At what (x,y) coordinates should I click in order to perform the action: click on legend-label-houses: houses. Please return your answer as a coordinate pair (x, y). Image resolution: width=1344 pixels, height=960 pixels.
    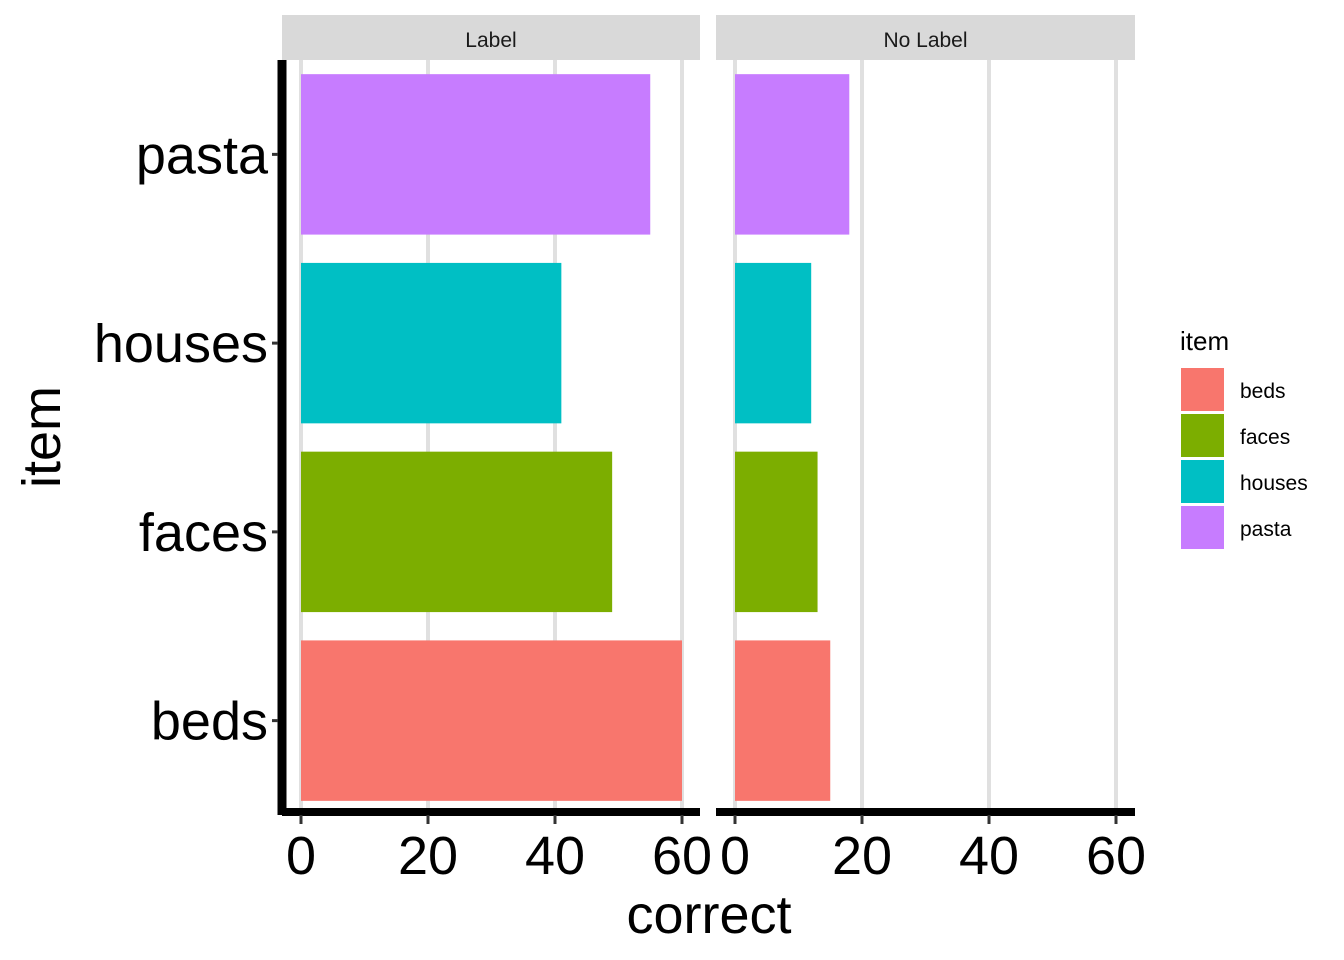
    Looking at the image, I should click on (1274, 483).